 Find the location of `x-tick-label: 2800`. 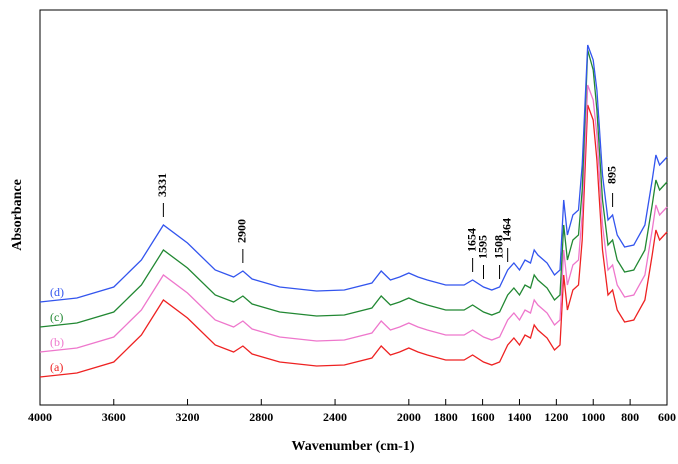

x-tick-label: 2800 is located at coordinates (261, 417).